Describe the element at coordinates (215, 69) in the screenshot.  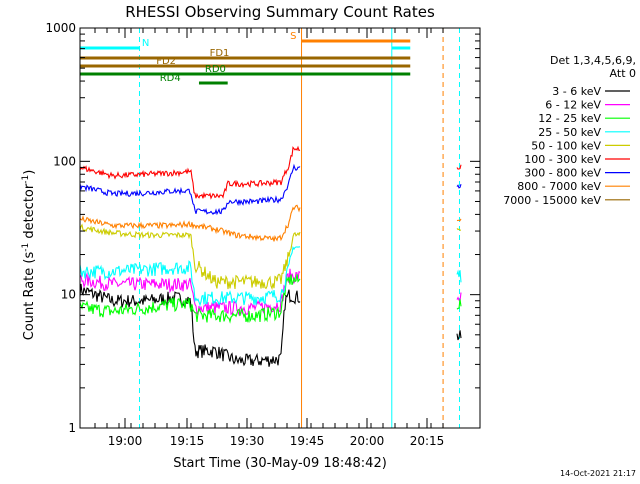
I see `state-bar-label-4: RD0` at that location.